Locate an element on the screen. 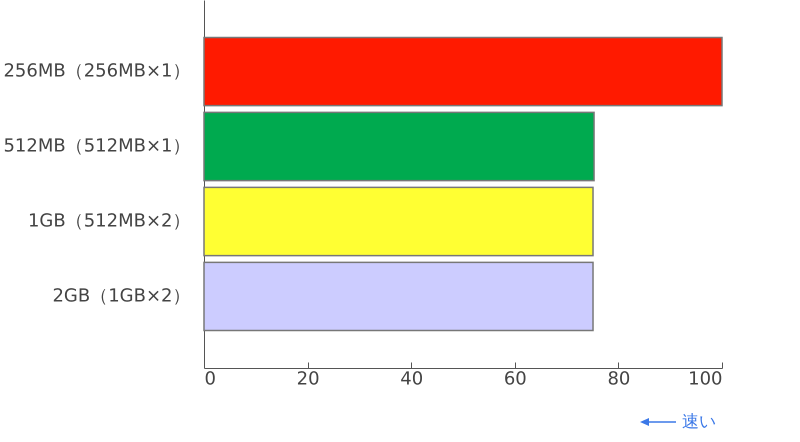 This screenshot has height=442, width=800. x-tick-label: 60 is located at coordinates (515, 379).